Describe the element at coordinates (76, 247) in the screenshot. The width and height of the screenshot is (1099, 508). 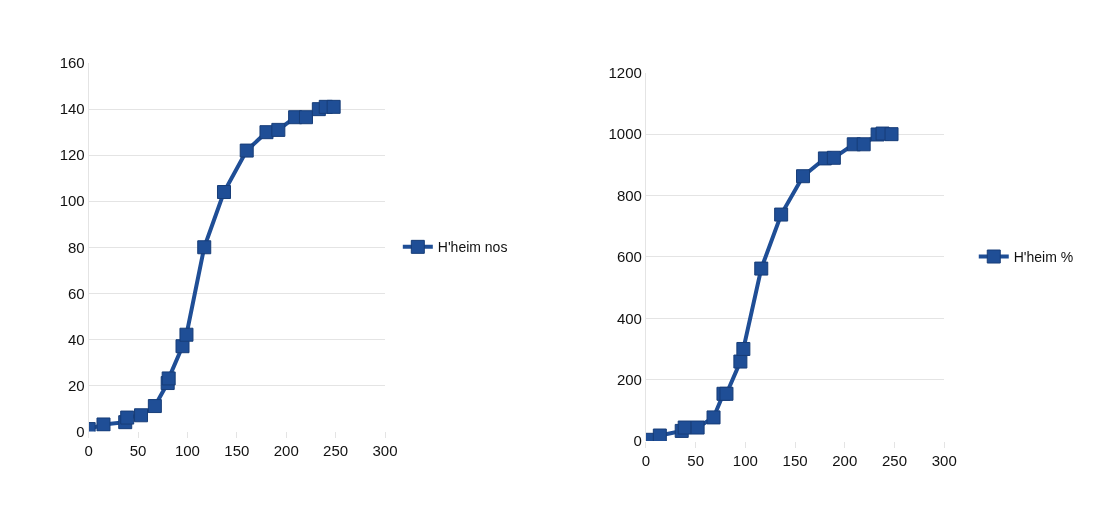
I see `y-tick-label: 80` at that location.